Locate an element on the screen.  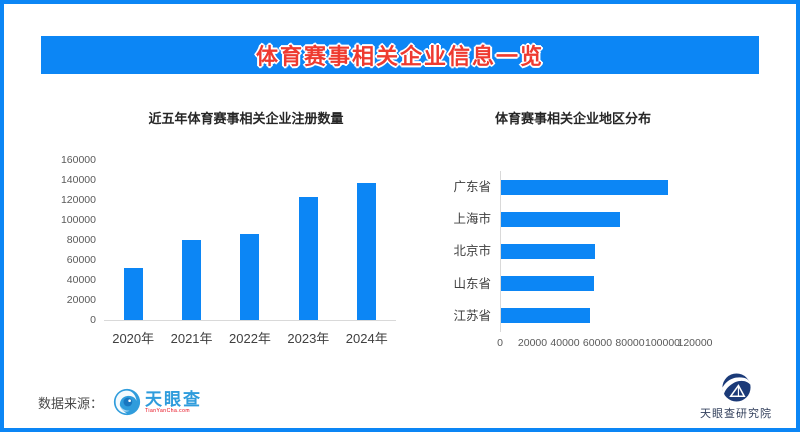
region-label: 上海市 is located at coordinates (472, 219).